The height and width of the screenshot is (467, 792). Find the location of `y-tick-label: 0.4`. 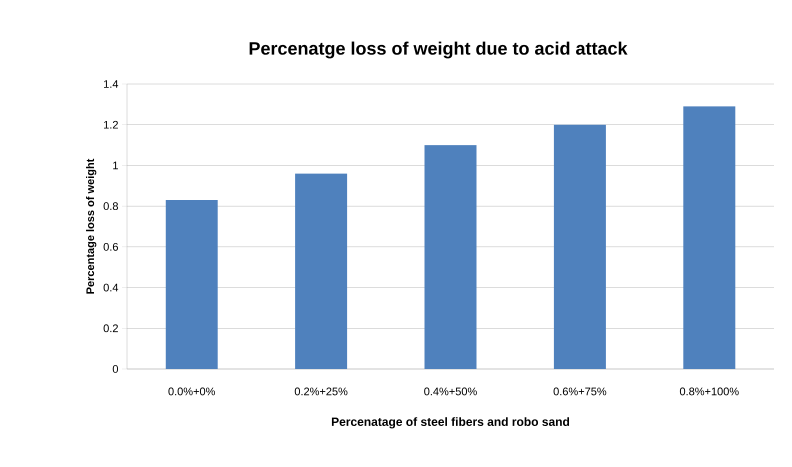

y-tick-label: 0.4 is located at coordinates (111, 288).